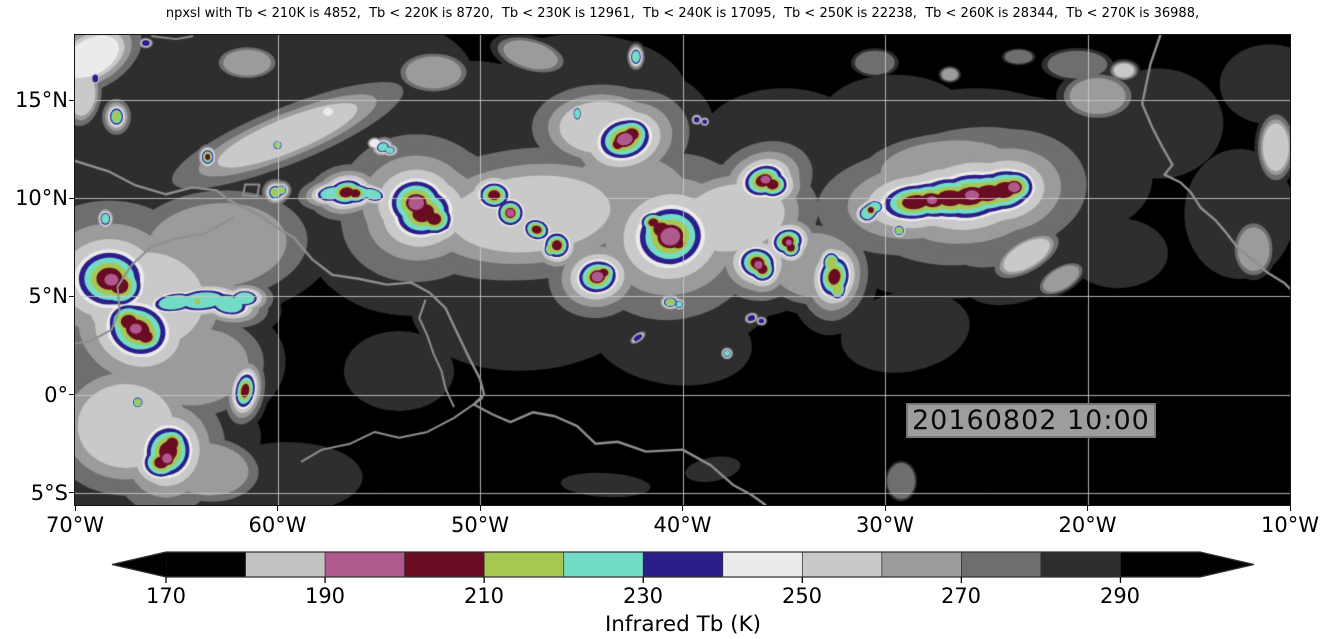 This screenshot has height=639, width=1322. I want to click on y-tick-label: 0°, so click(56, 394).